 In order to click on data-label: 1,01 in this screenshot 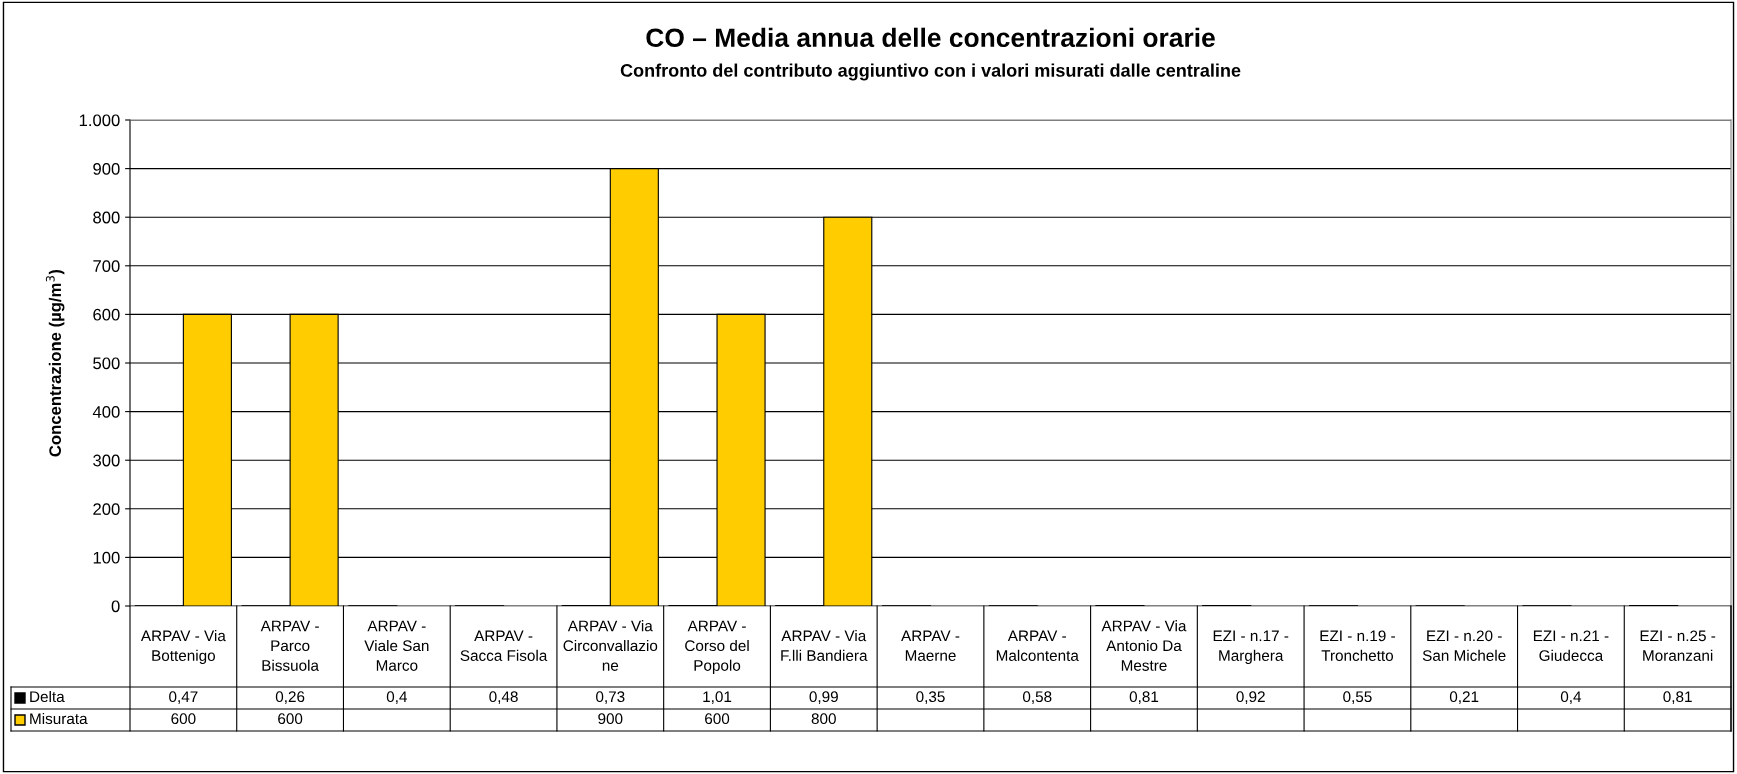, I will do `click(717, 697)`.